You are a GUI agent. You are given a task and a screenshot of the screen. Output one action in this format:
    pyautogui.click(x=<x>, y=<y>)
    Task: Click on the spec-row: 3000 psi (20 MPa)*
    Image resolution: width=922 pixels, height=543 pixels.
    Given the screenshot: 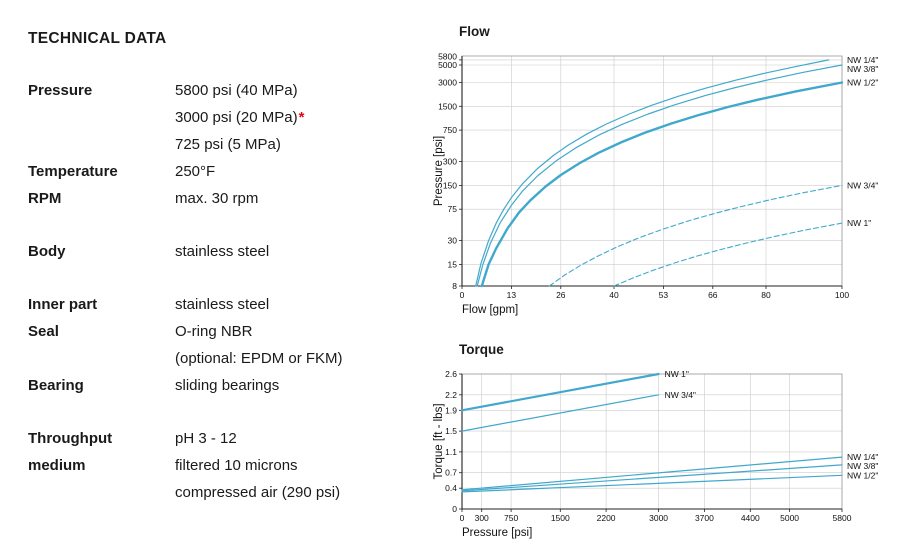 What is the action you would take?
    pyautogui.click(x=220, y=117)
    